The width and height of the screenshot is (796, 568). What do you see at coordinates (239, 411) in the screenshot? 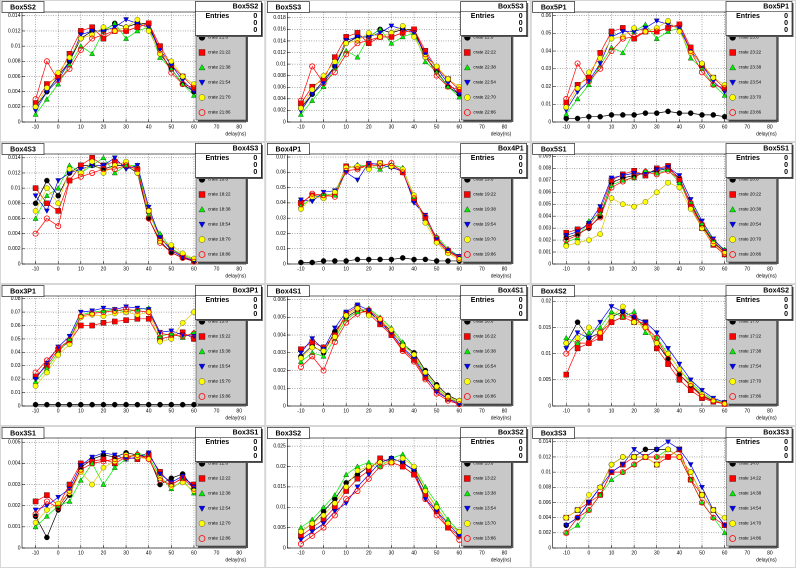
I see `x-tick-label: 80` at bounding box center [239, 411].